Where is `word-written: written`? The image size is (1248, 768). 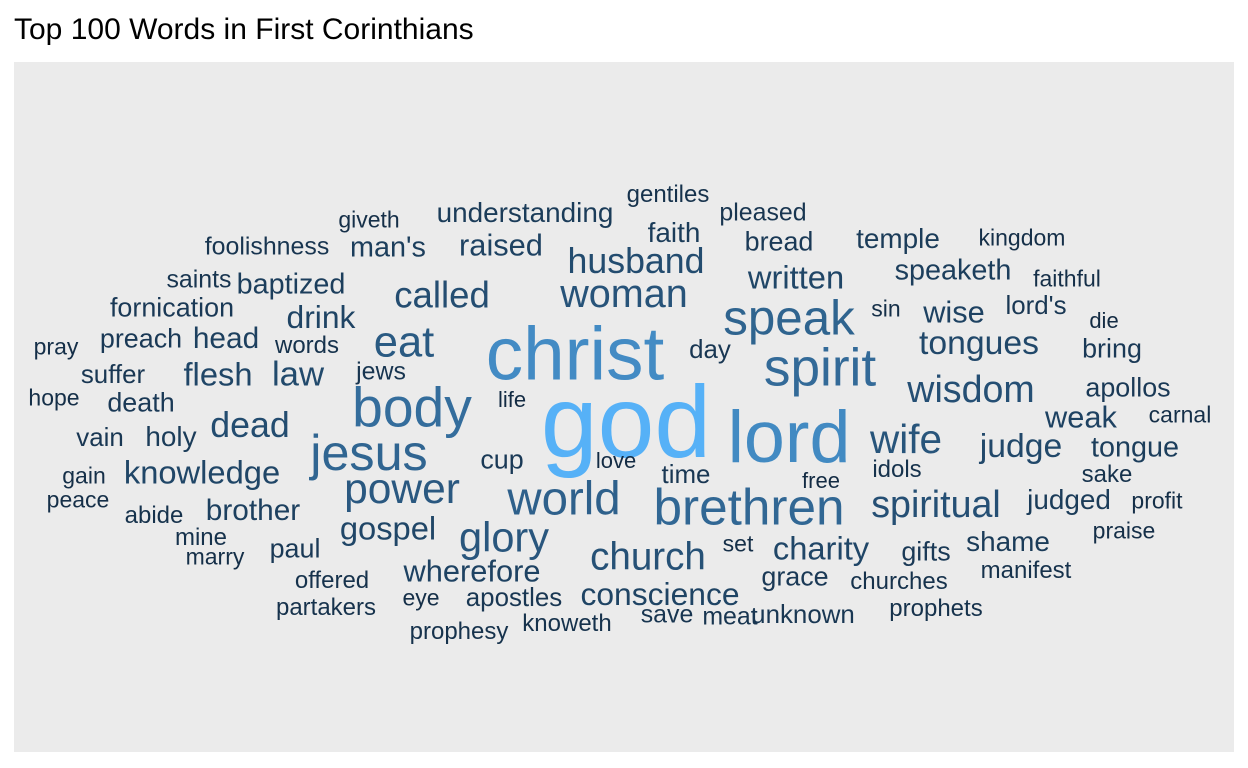 word-written: written is located at coordinates (796, 277).